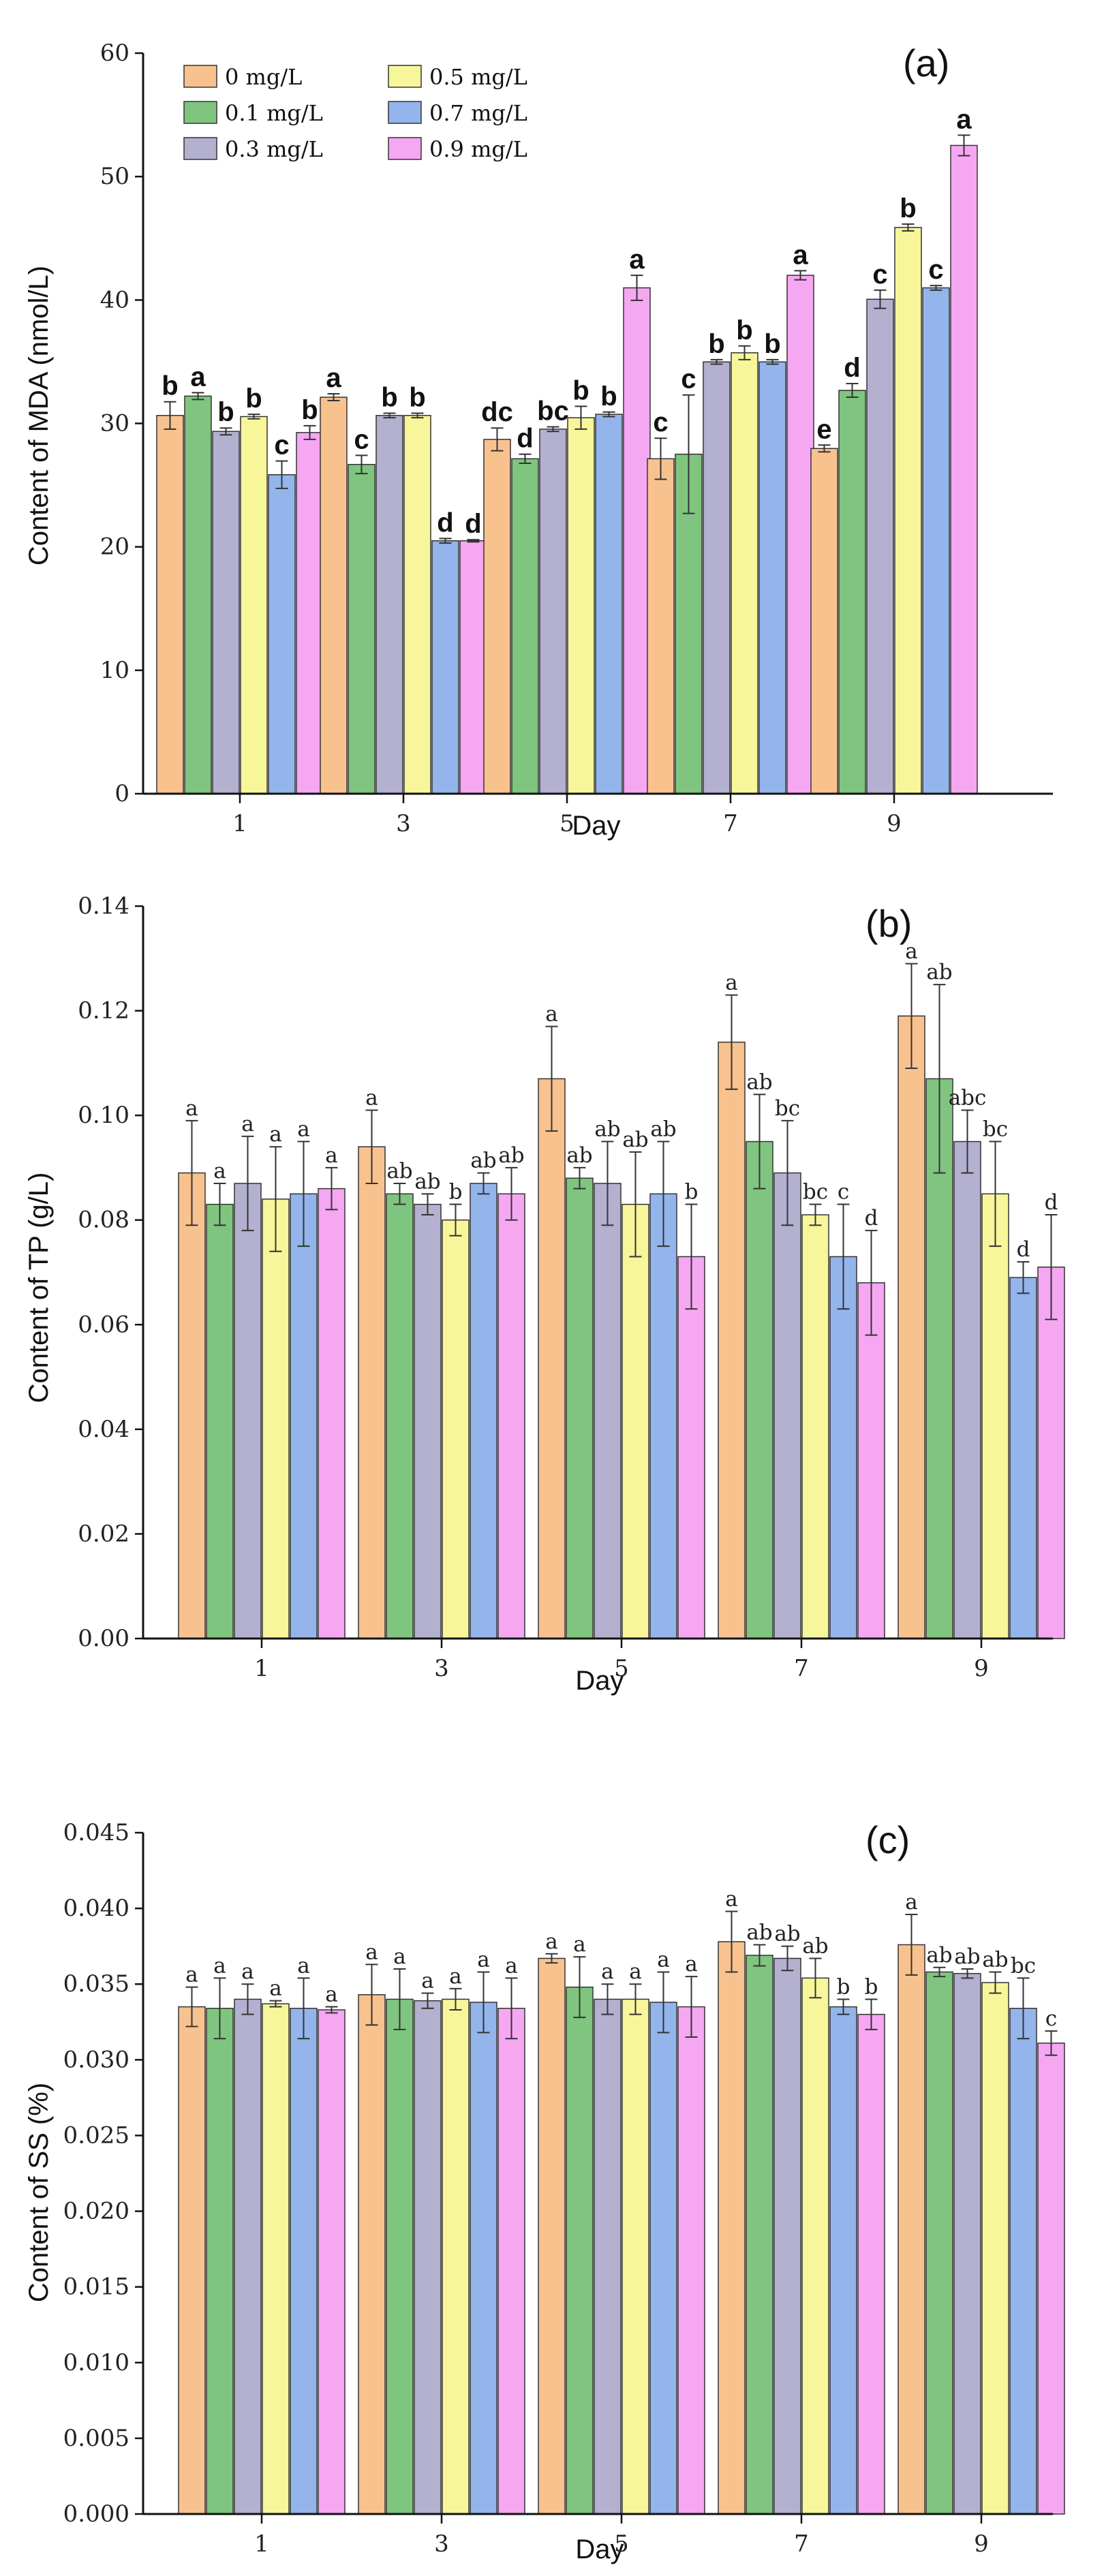  Describe the element at coordinates (103, 1220) in the screenshot. I see `y-tick-label: 0.08` at that location.